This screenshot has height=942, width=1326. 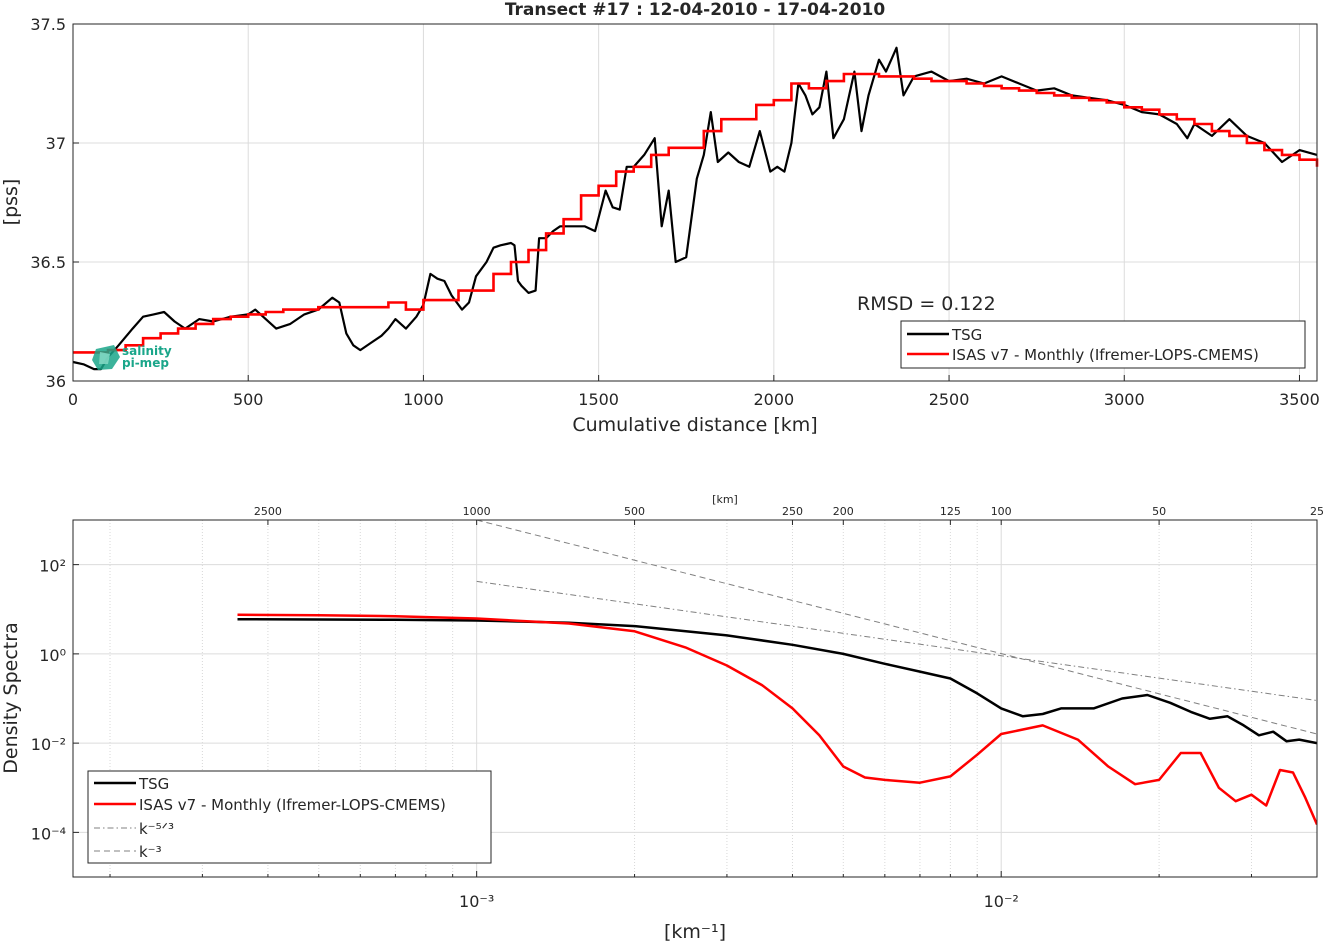 I want to click on bottom-top-tick-label: 125, so click(x=950, y=511).